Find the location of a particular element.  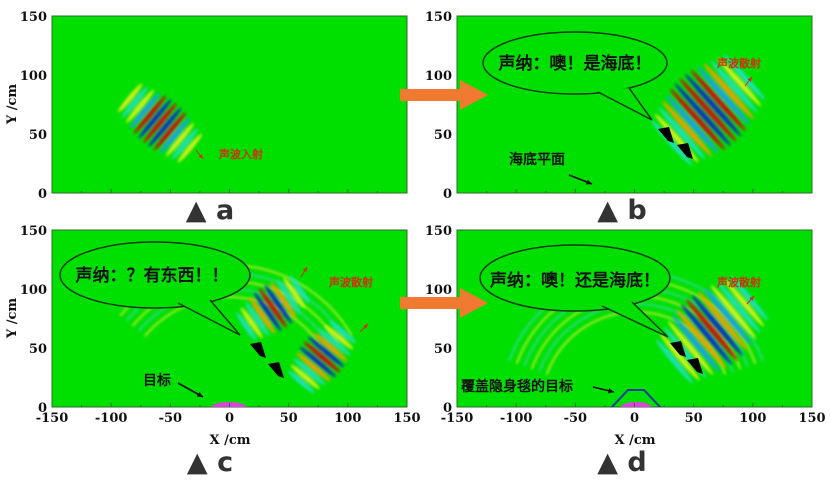

x-axis-label-right: X /cm is located at coordinates (634, 440).